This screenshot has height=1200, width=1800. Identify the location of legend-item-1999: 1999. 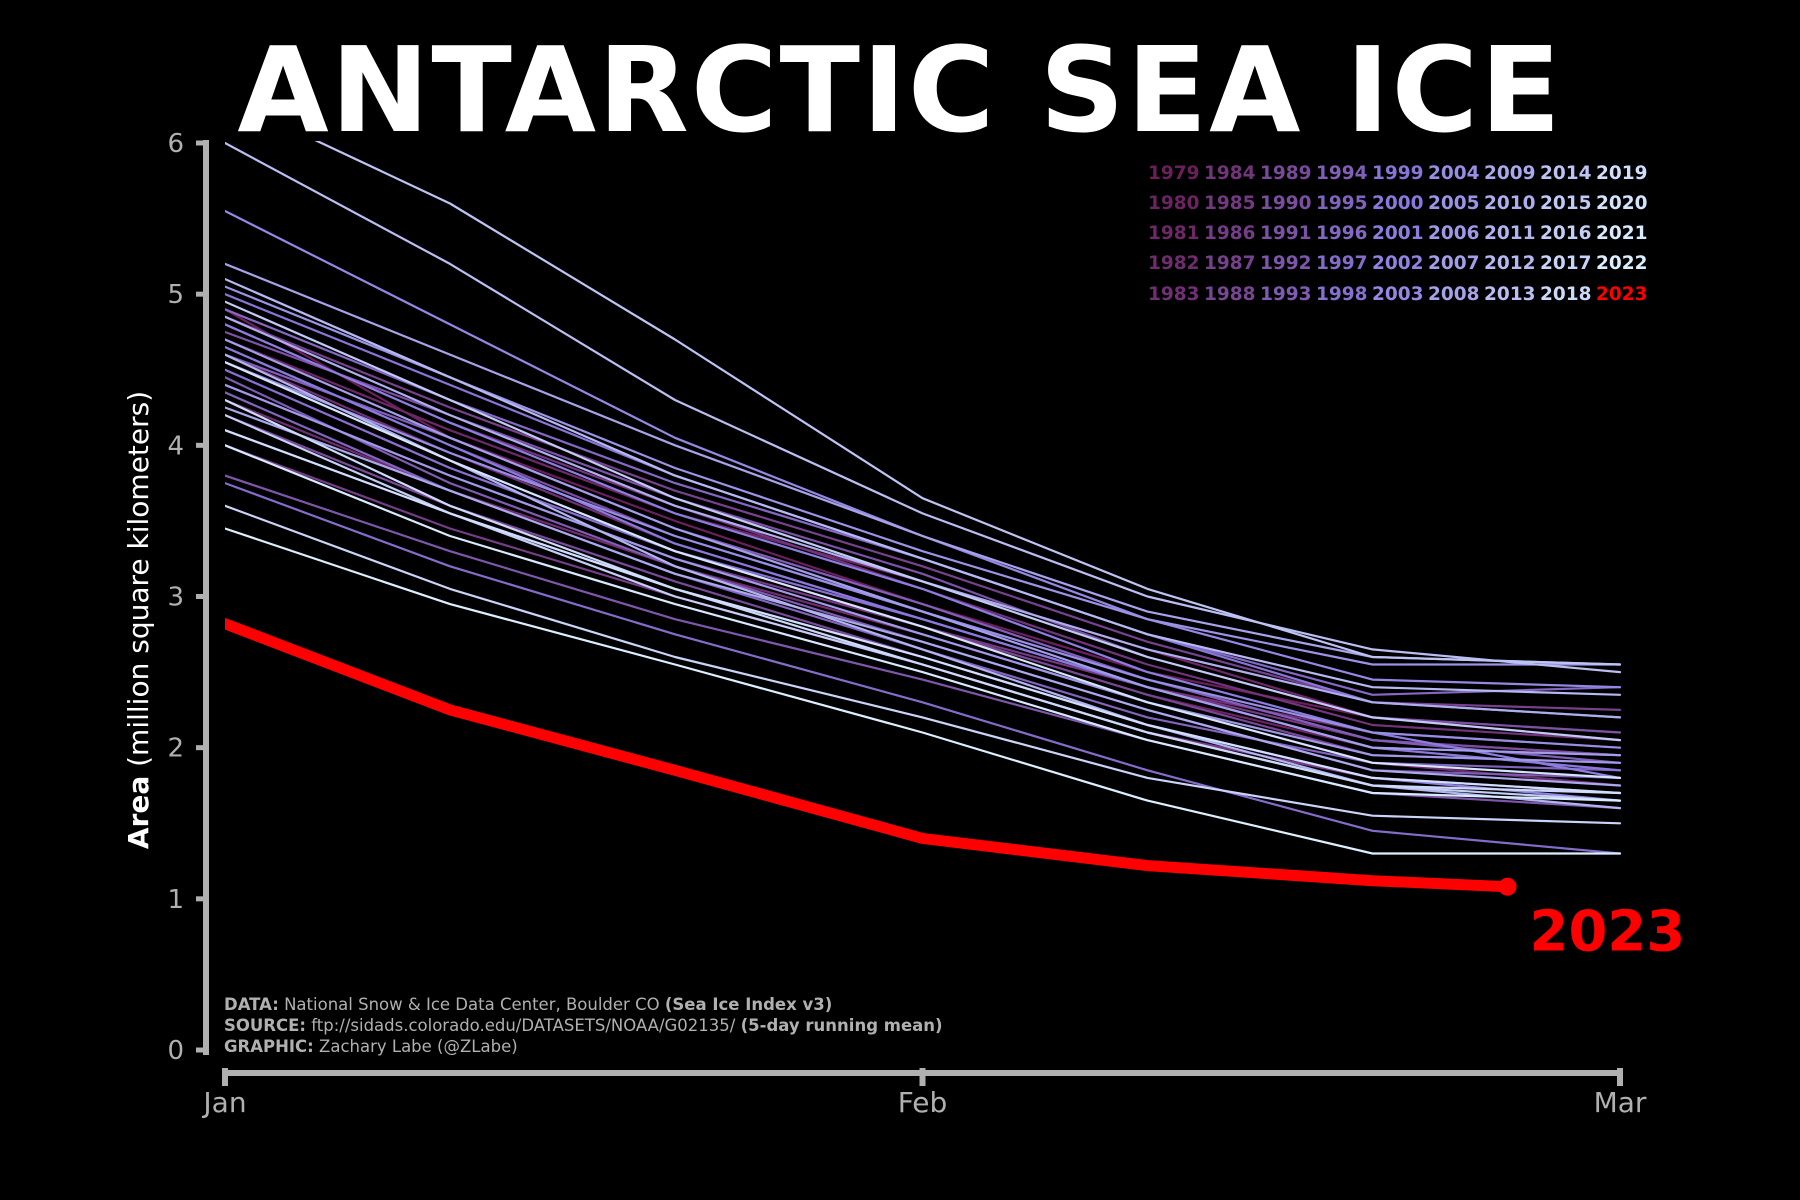
(1398, 173).